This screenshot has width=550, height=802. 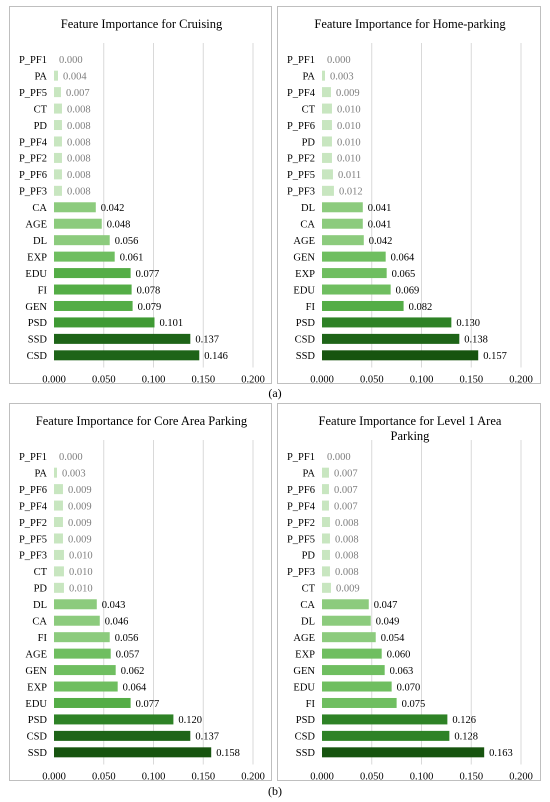 What do you see at coordinates (216, 356) in the screenshot?
I see `value-label-csd: 0.146` at bounding box center [216, 356].